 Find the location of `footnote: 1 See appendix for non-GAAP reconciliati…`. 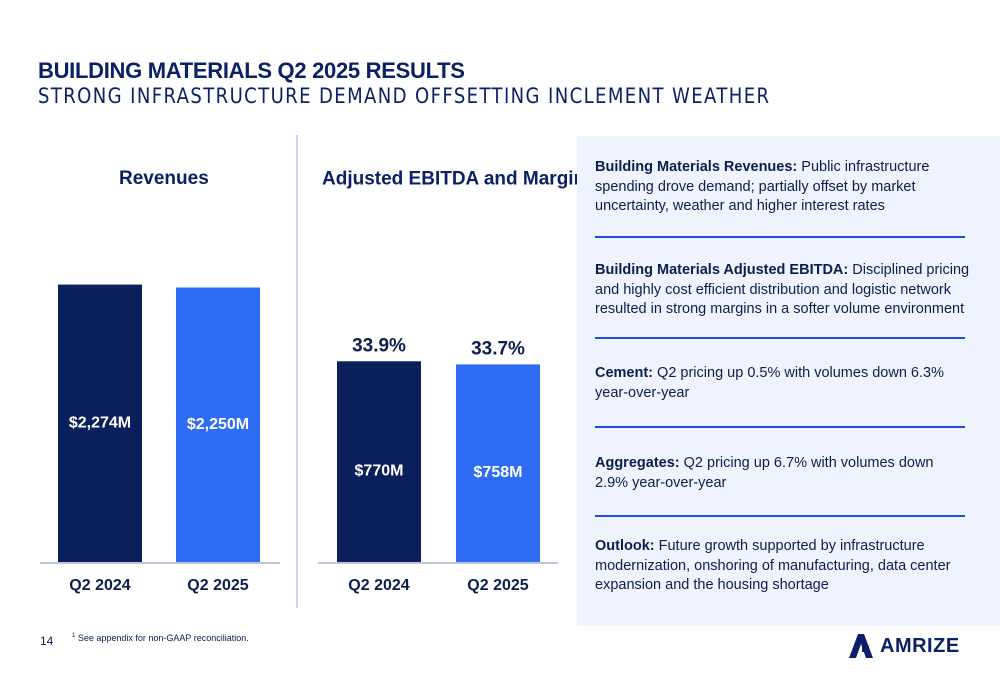

footnote: 1 See appendix for non-GAAP reconciliati… is located at coordinates (160, 638).